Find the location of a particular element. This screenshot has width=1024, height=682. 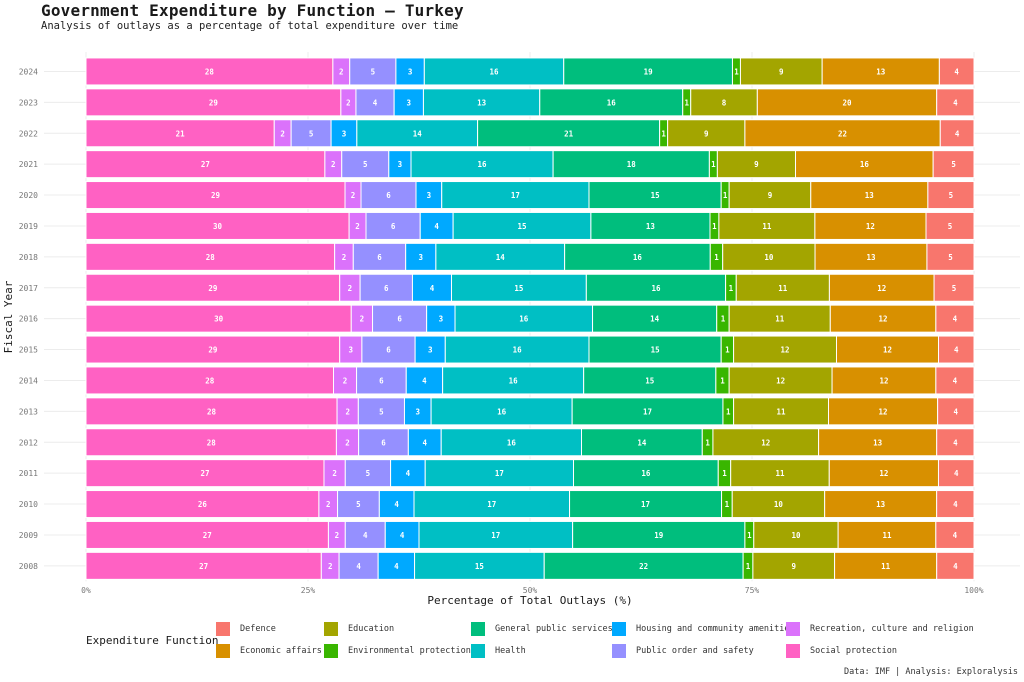

x-tick-label: 75% is located at coordinates (752, 590).